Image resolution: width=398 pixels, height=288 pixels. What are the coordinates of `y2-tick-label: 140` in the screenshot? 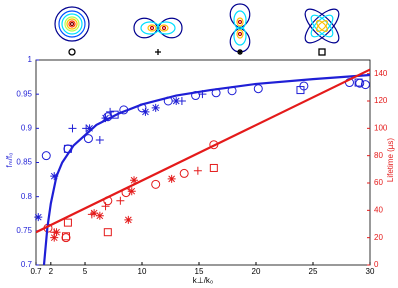 It's located at (381, 73).